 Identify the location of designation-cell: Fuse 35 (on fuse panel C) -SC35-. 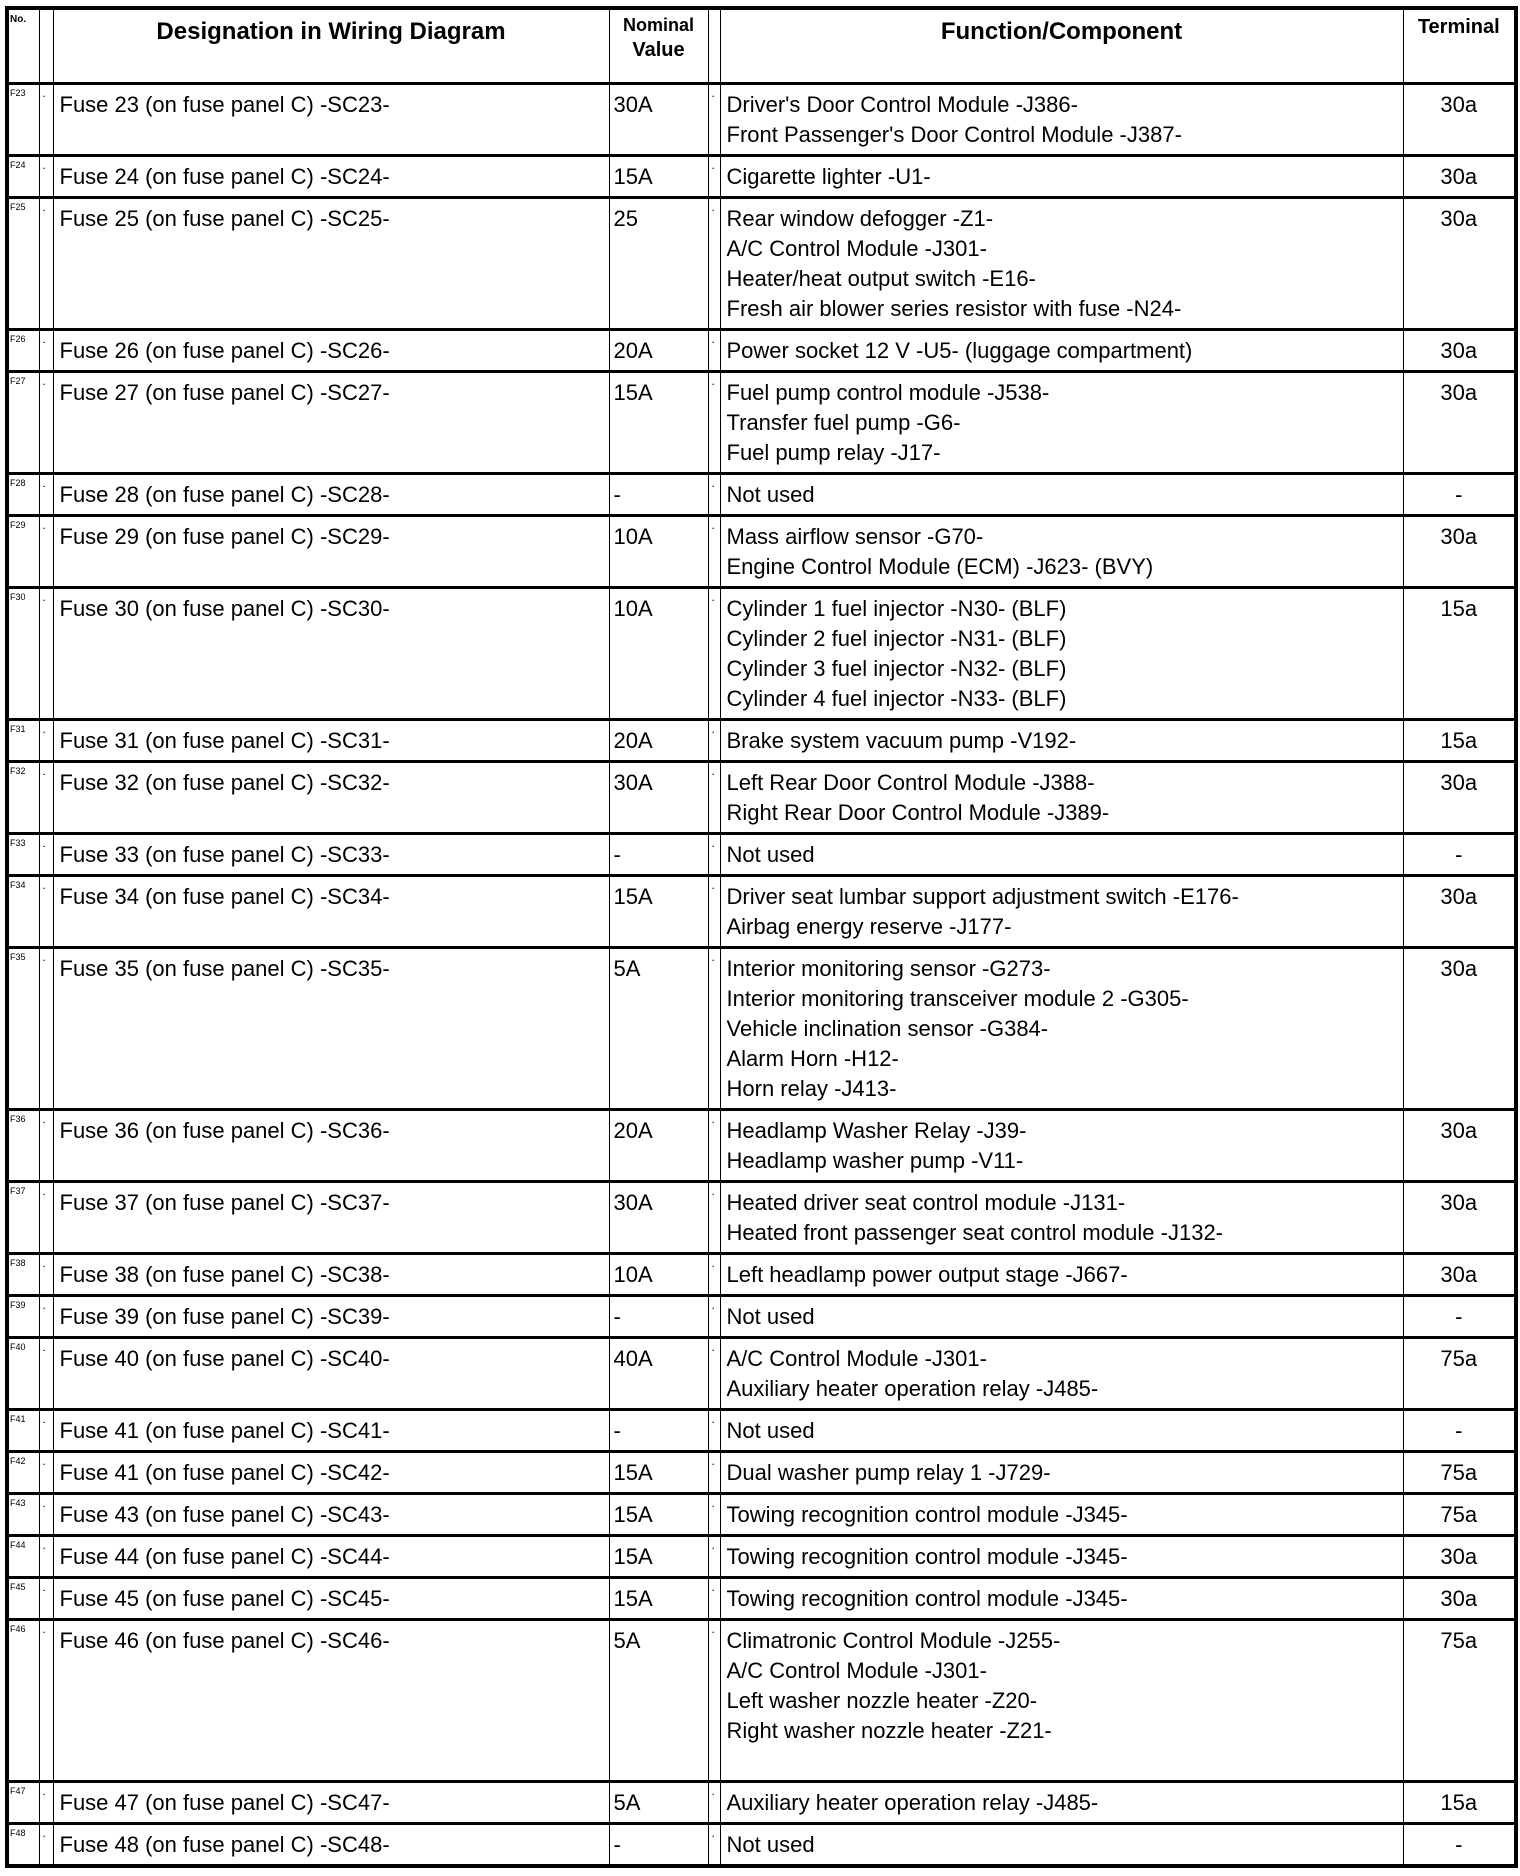
(331, 1028).